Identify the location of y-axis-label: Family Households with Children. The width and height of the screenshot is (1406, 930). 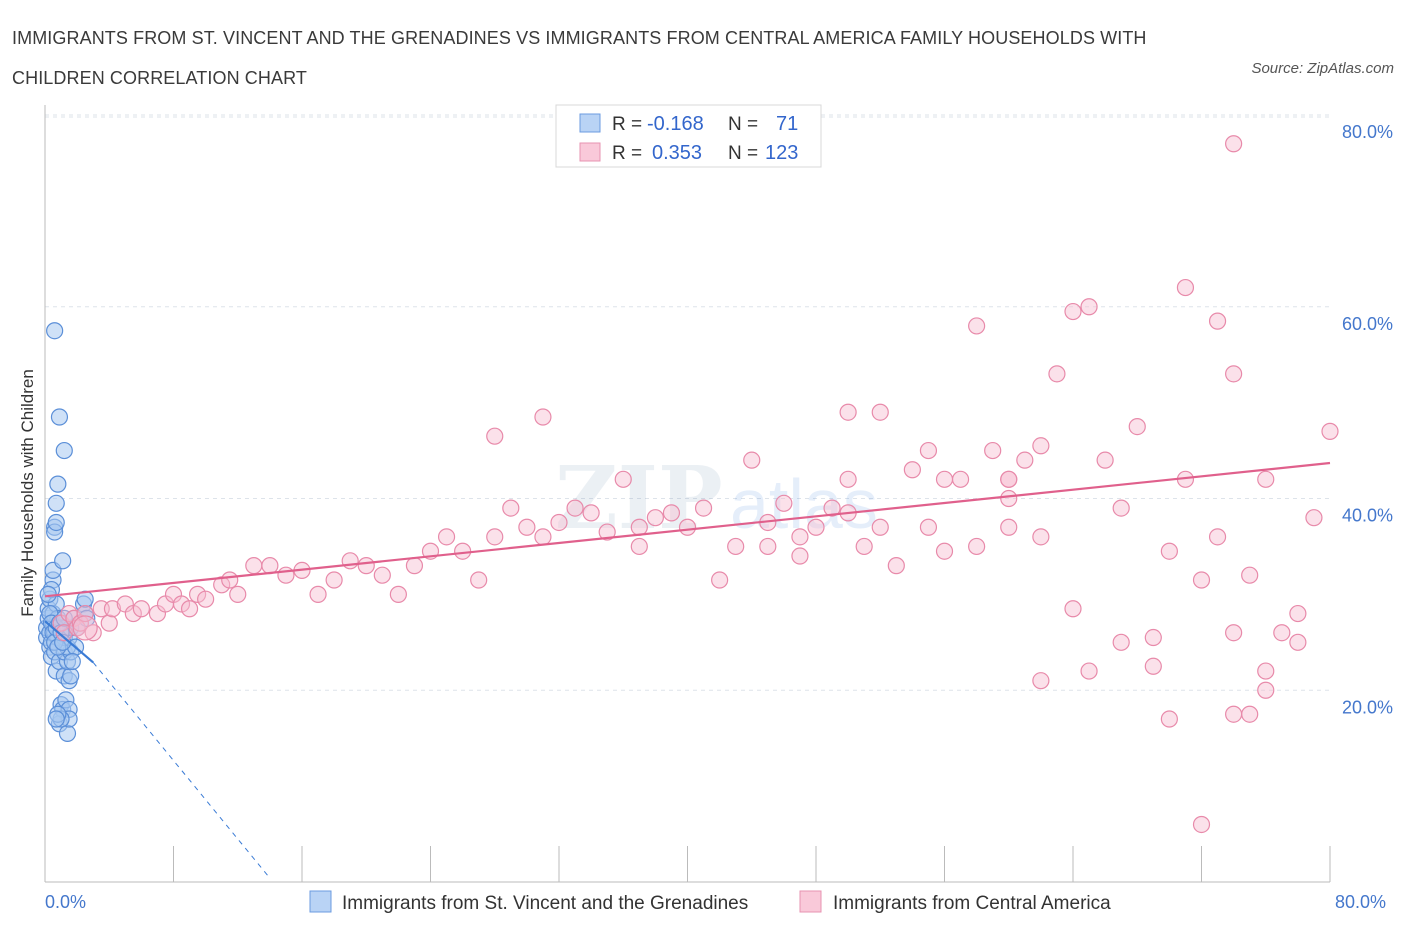
(27, 493).